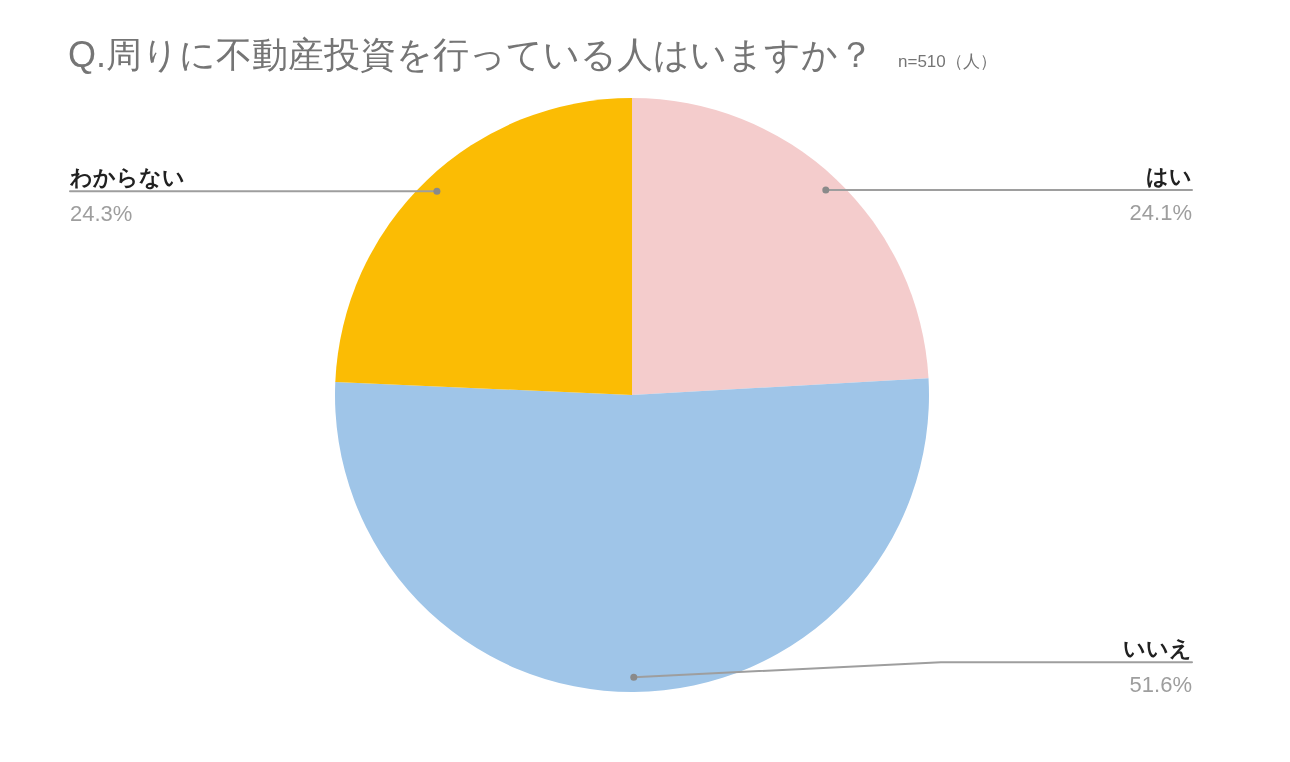 This screenshot has width=1290, height=762. Describe the element at coordinates (471, 54) in the screenshot. I see `title: Q.周りに不動産投資を行っている人はいますか？` at that location.